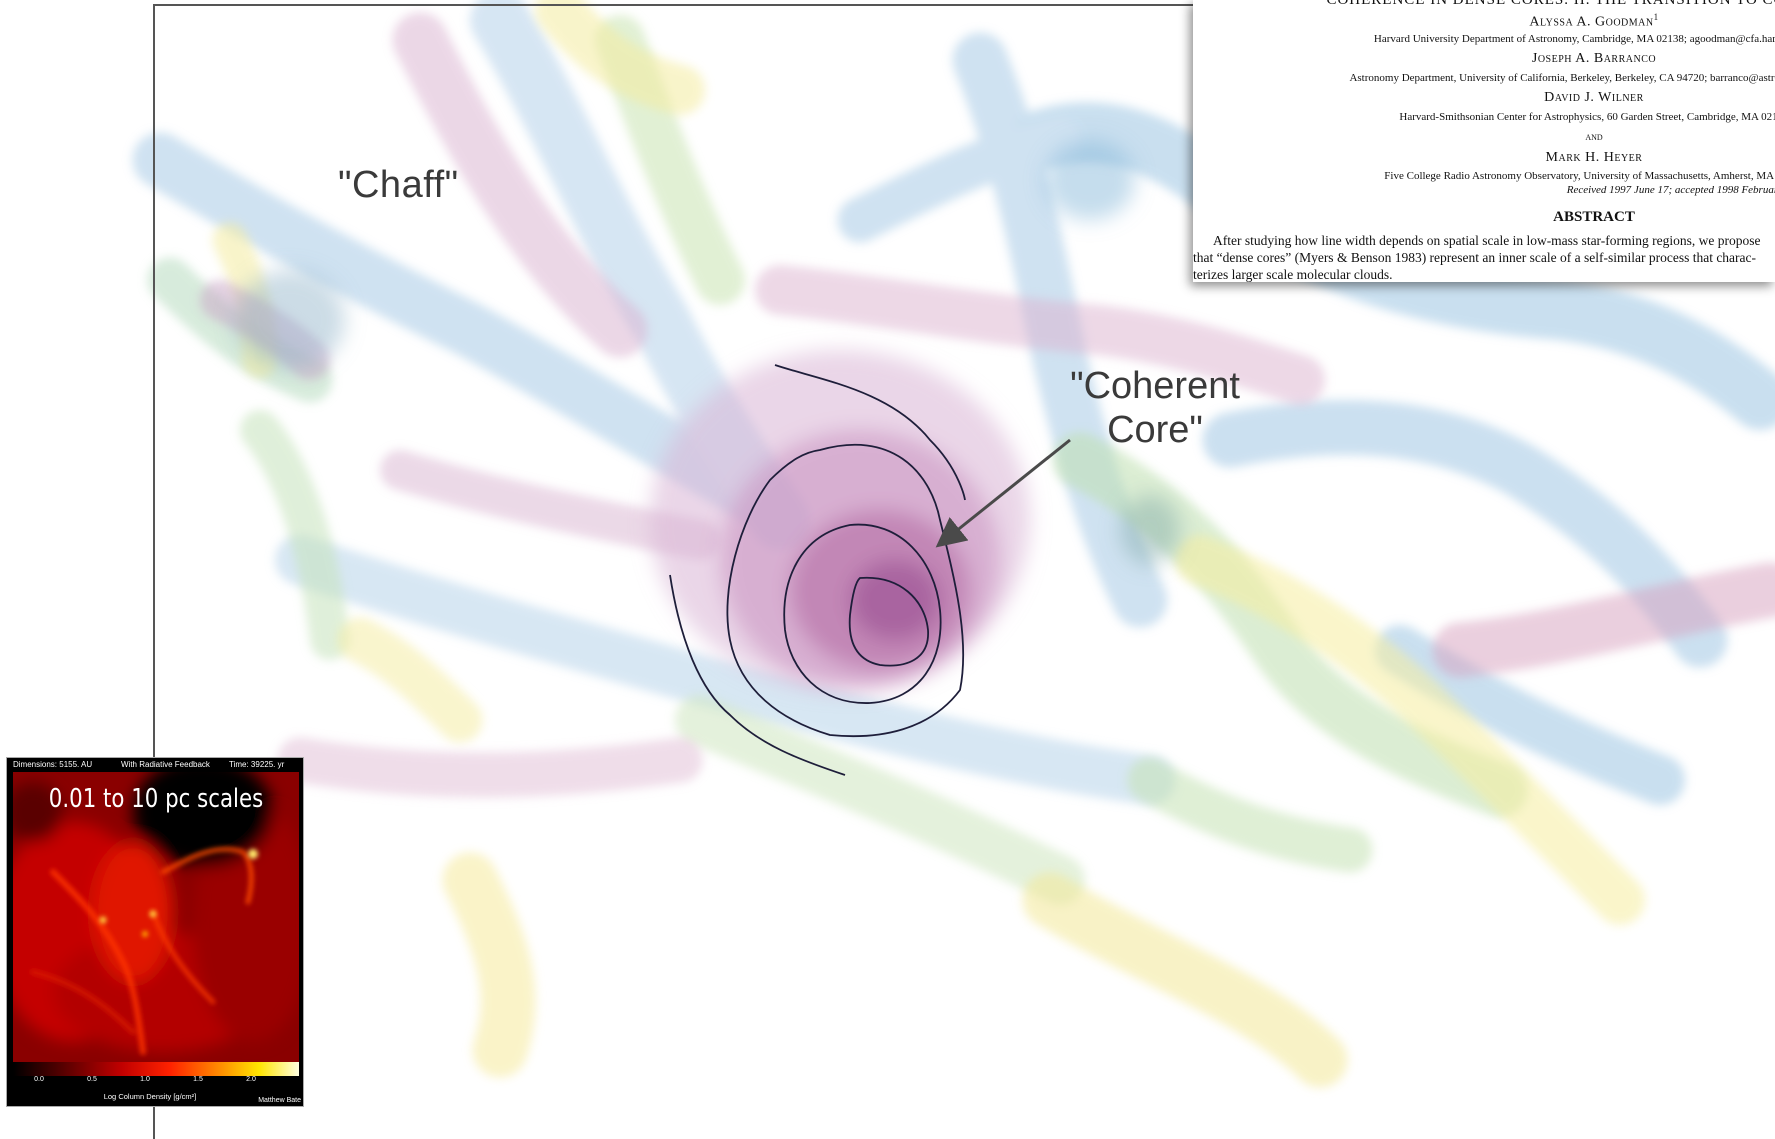  What do you see at coordinates (156, 1069) in the screenshot?
I see `colorbar` at bounding box center [156, 1069].